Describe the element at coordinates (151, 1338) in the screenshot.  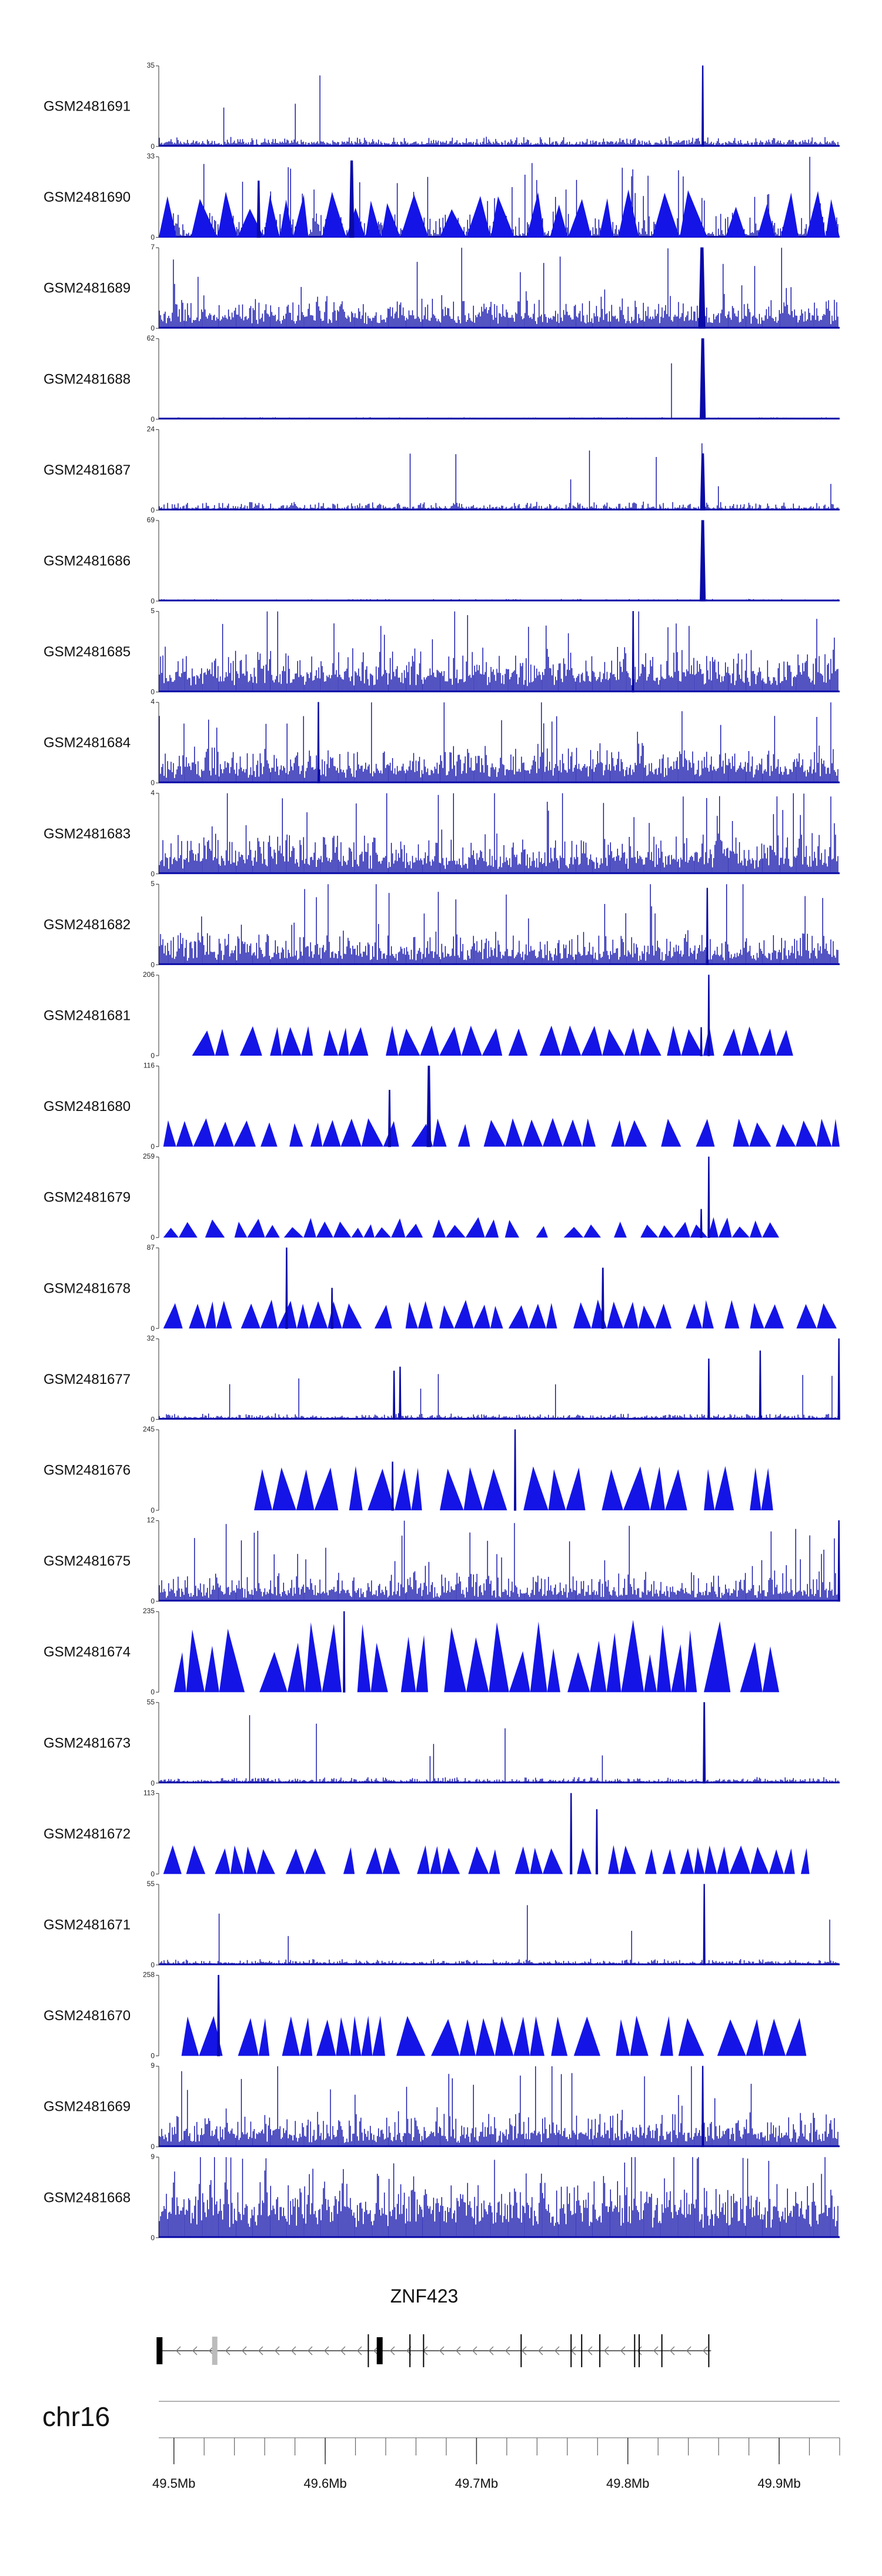
I see `y-max-label: 32` at that location.